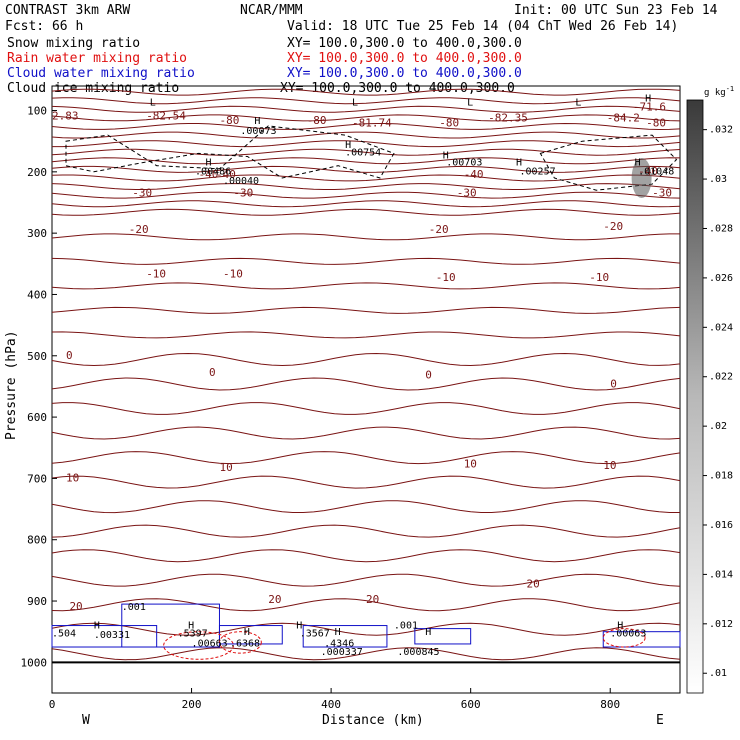  Describe the element at coordinates (64, 634) in the screenshot. I see `value-label: .504` at that location.